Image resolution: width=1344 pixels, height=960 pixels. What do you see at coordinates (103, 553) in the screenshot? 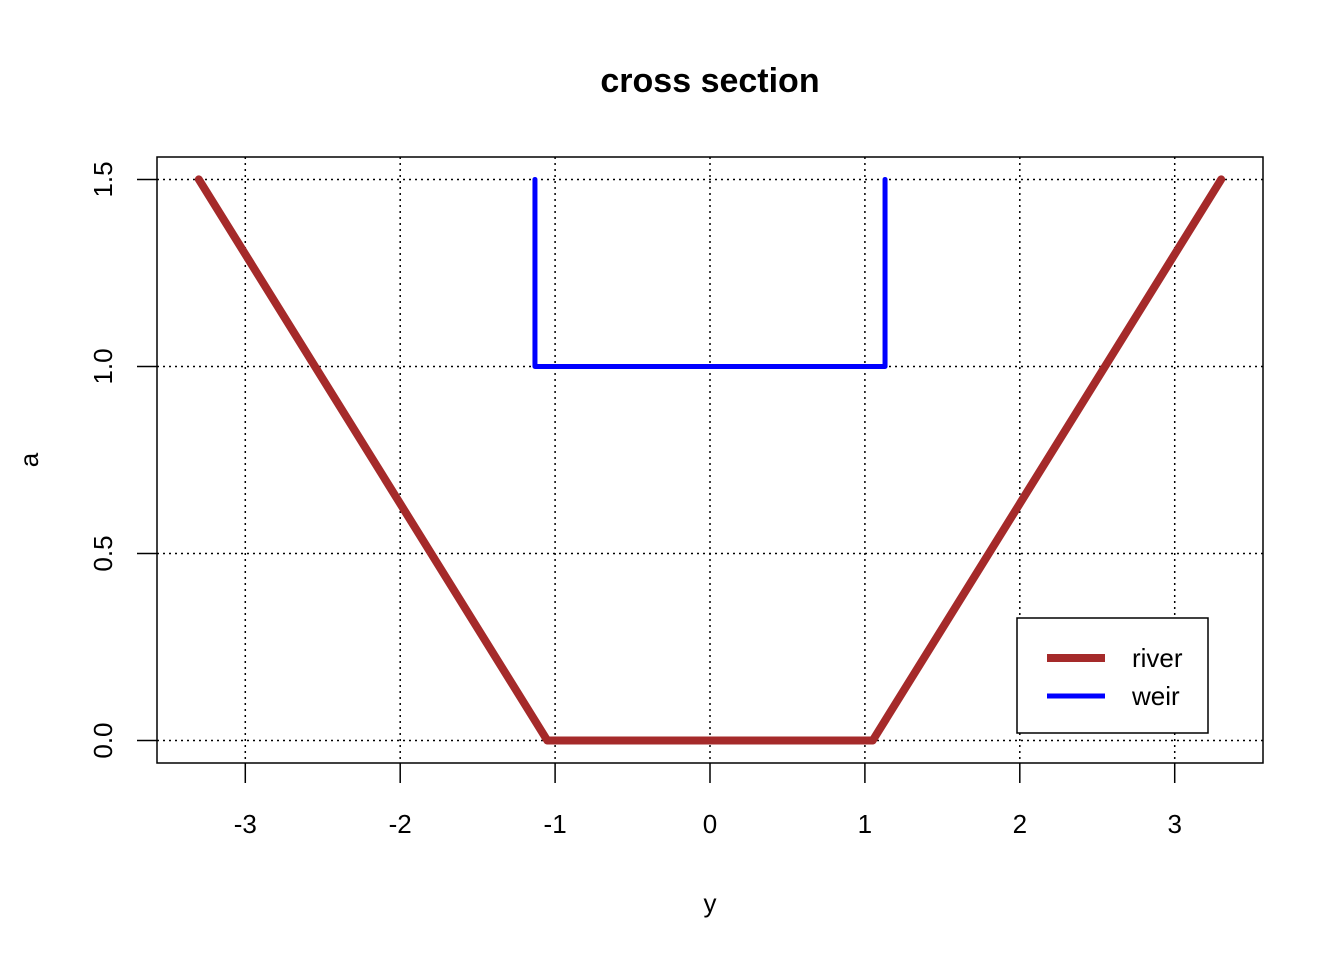
I see `y-tick-label-1: 0.5` at bounding box center [103, 553].